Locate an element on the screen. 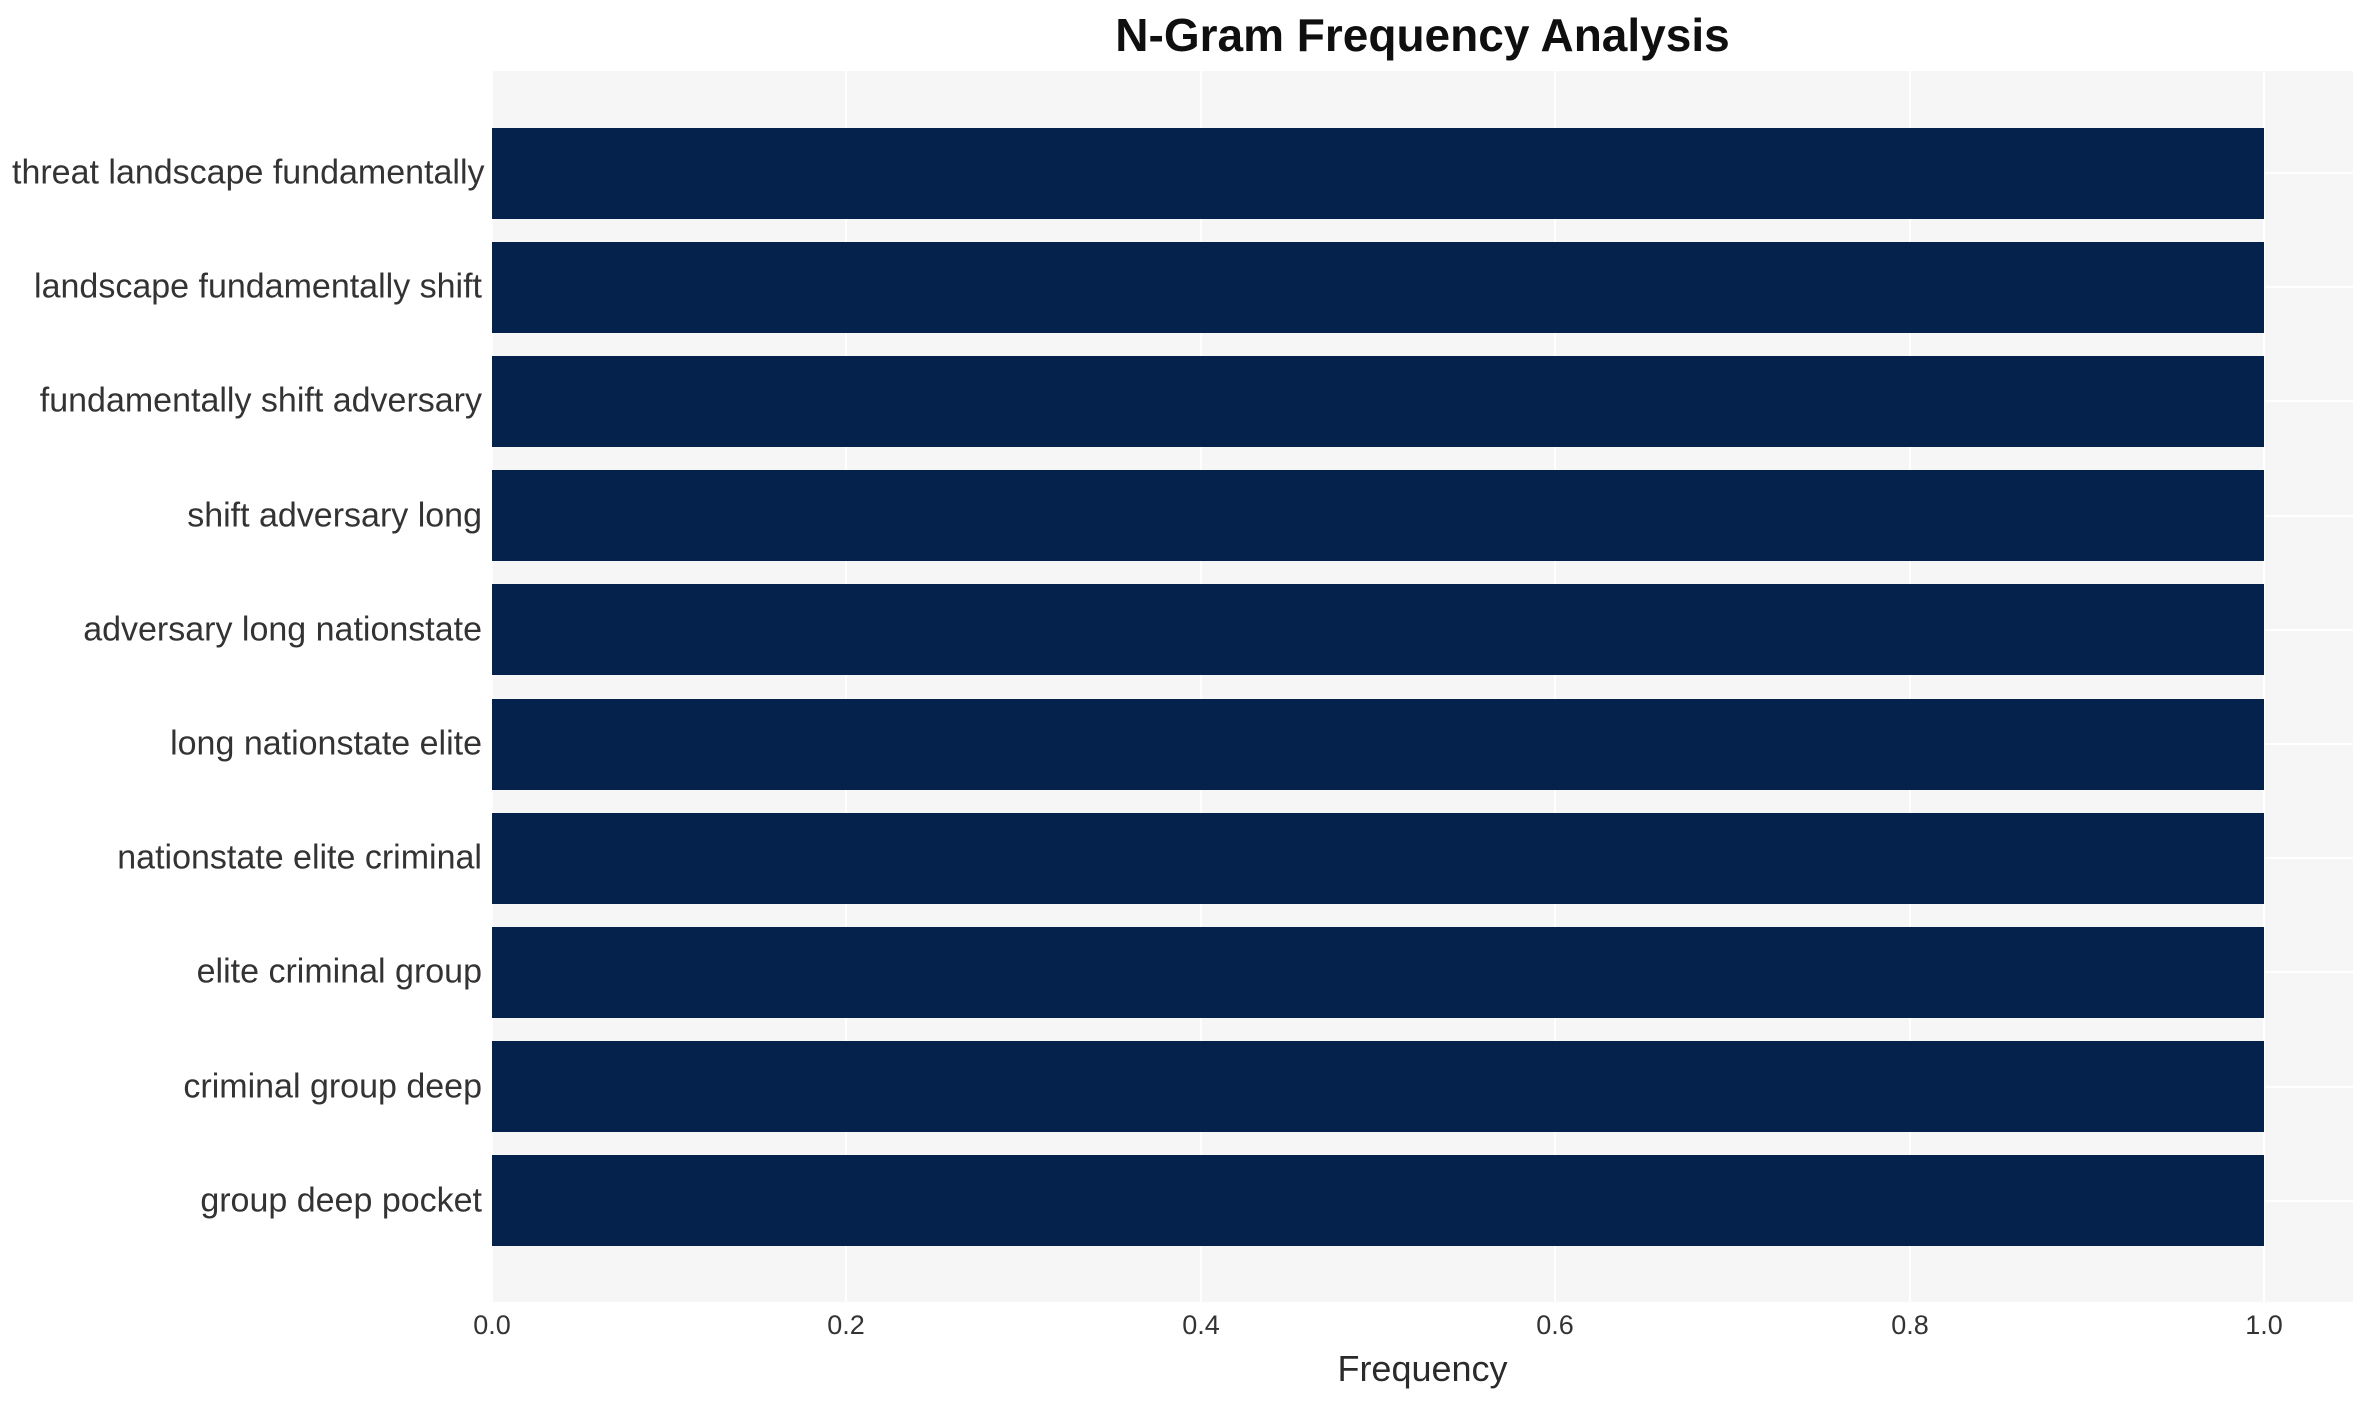 This screenshot has height=1402, width=2373. y-tick-label: criminal group deep is located at coordinates (332, 1086).